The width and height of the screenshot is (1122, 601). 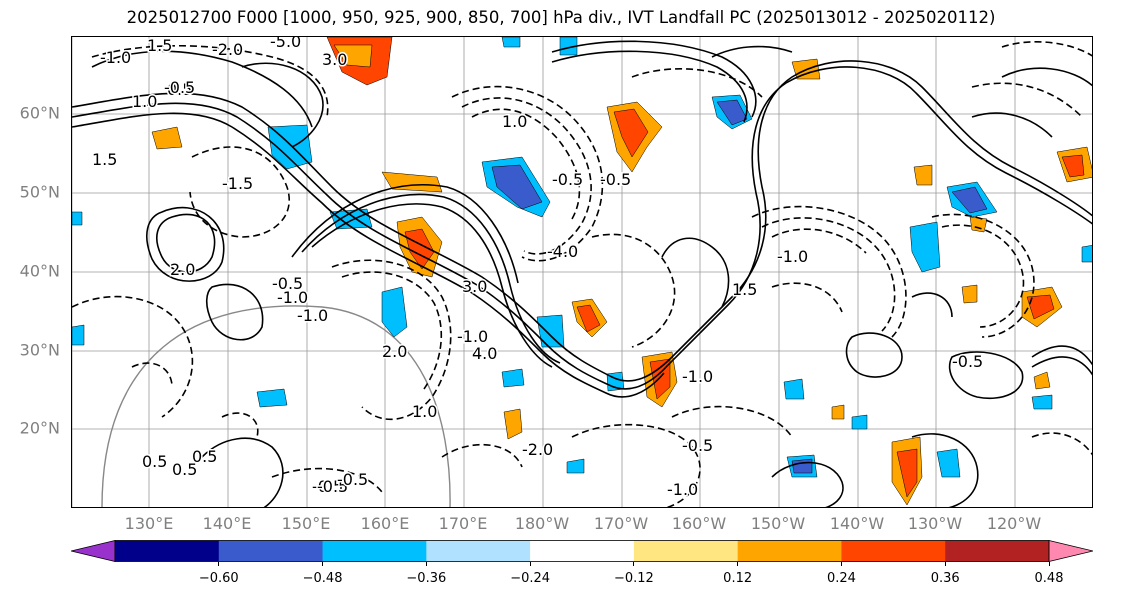 I want to click on lon-label-170w: 170°W, so click(x=621, y=523).